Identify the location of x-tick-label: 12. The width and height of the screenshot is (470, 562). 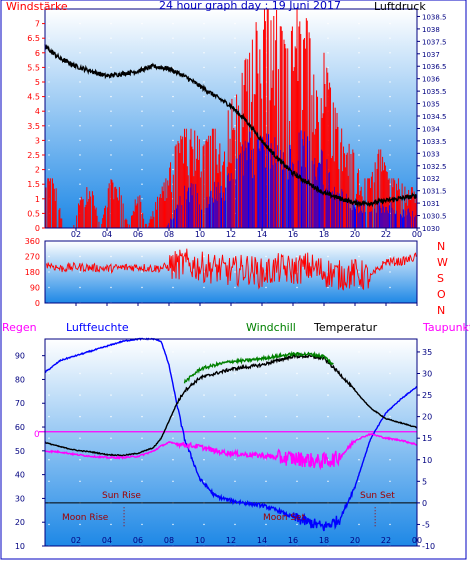
(231, 540).